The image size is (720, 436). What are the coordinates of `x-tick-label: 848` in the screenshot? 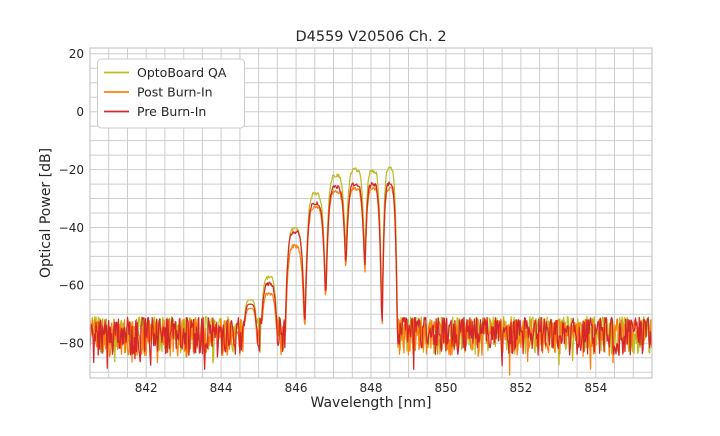 It's located at (371, 388).